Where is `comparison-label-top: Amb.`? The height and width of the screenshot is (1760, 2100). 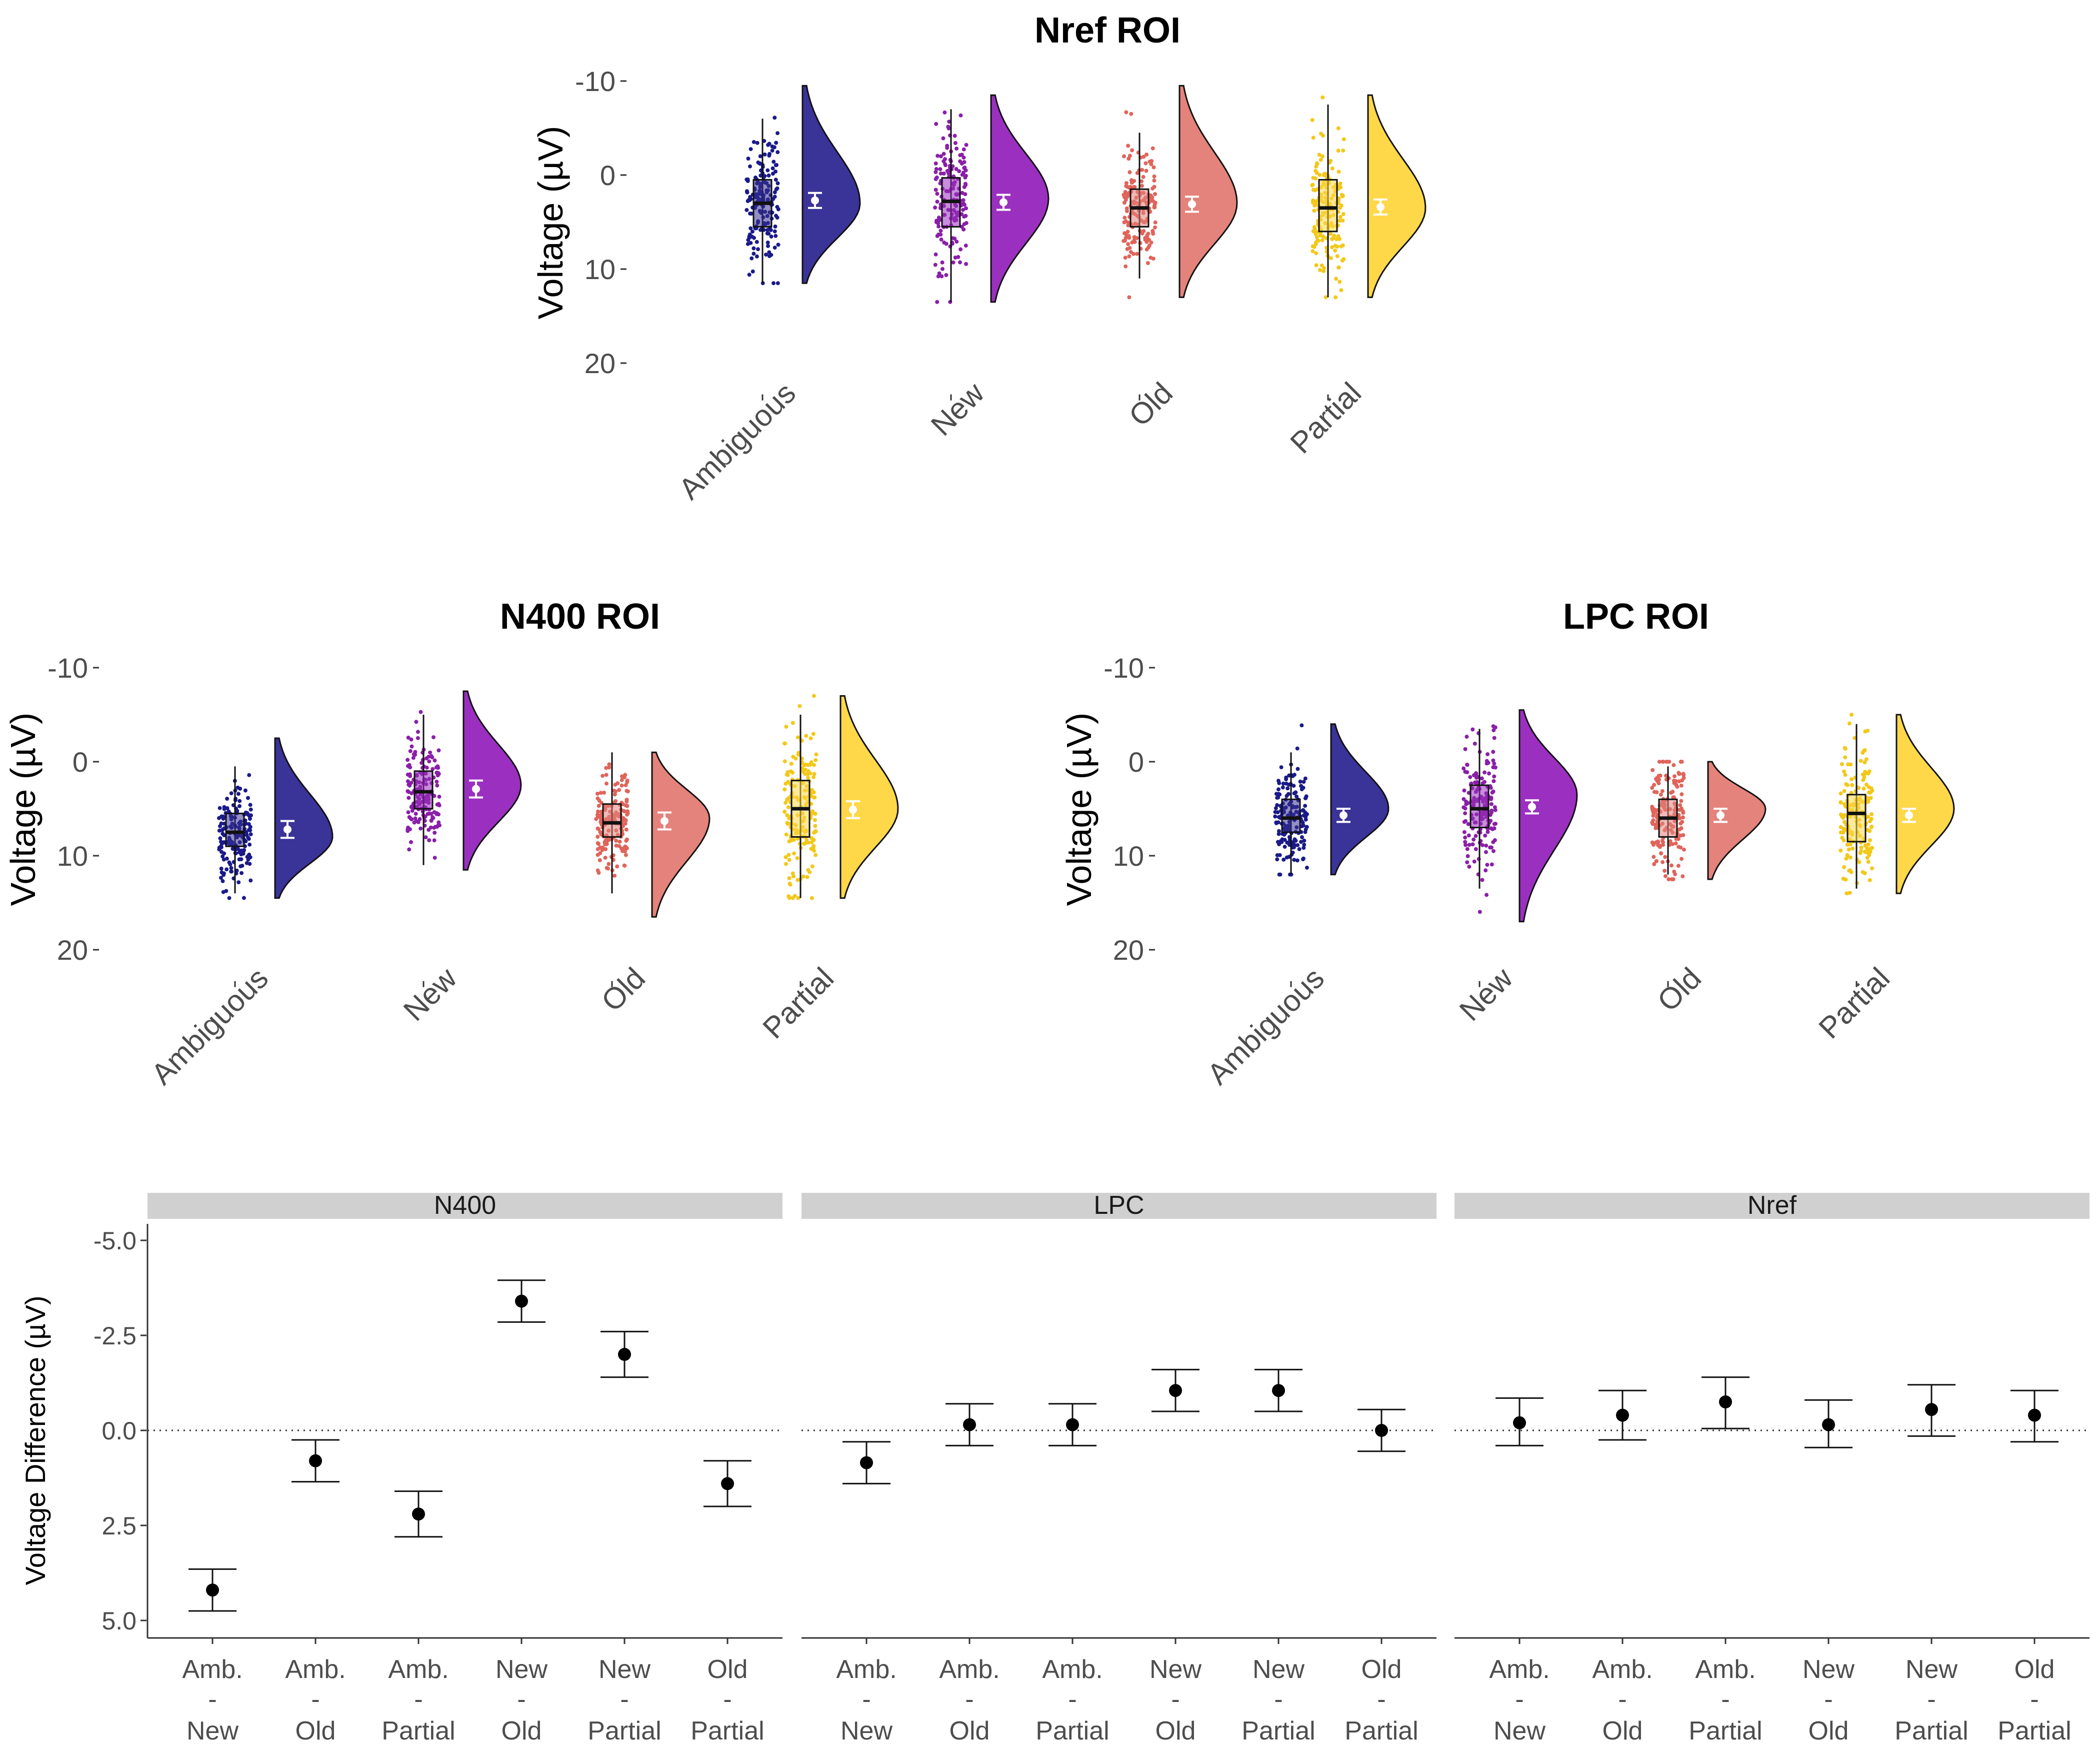
comparison-label-top: Amb. is located at coordinates (315, 1670).